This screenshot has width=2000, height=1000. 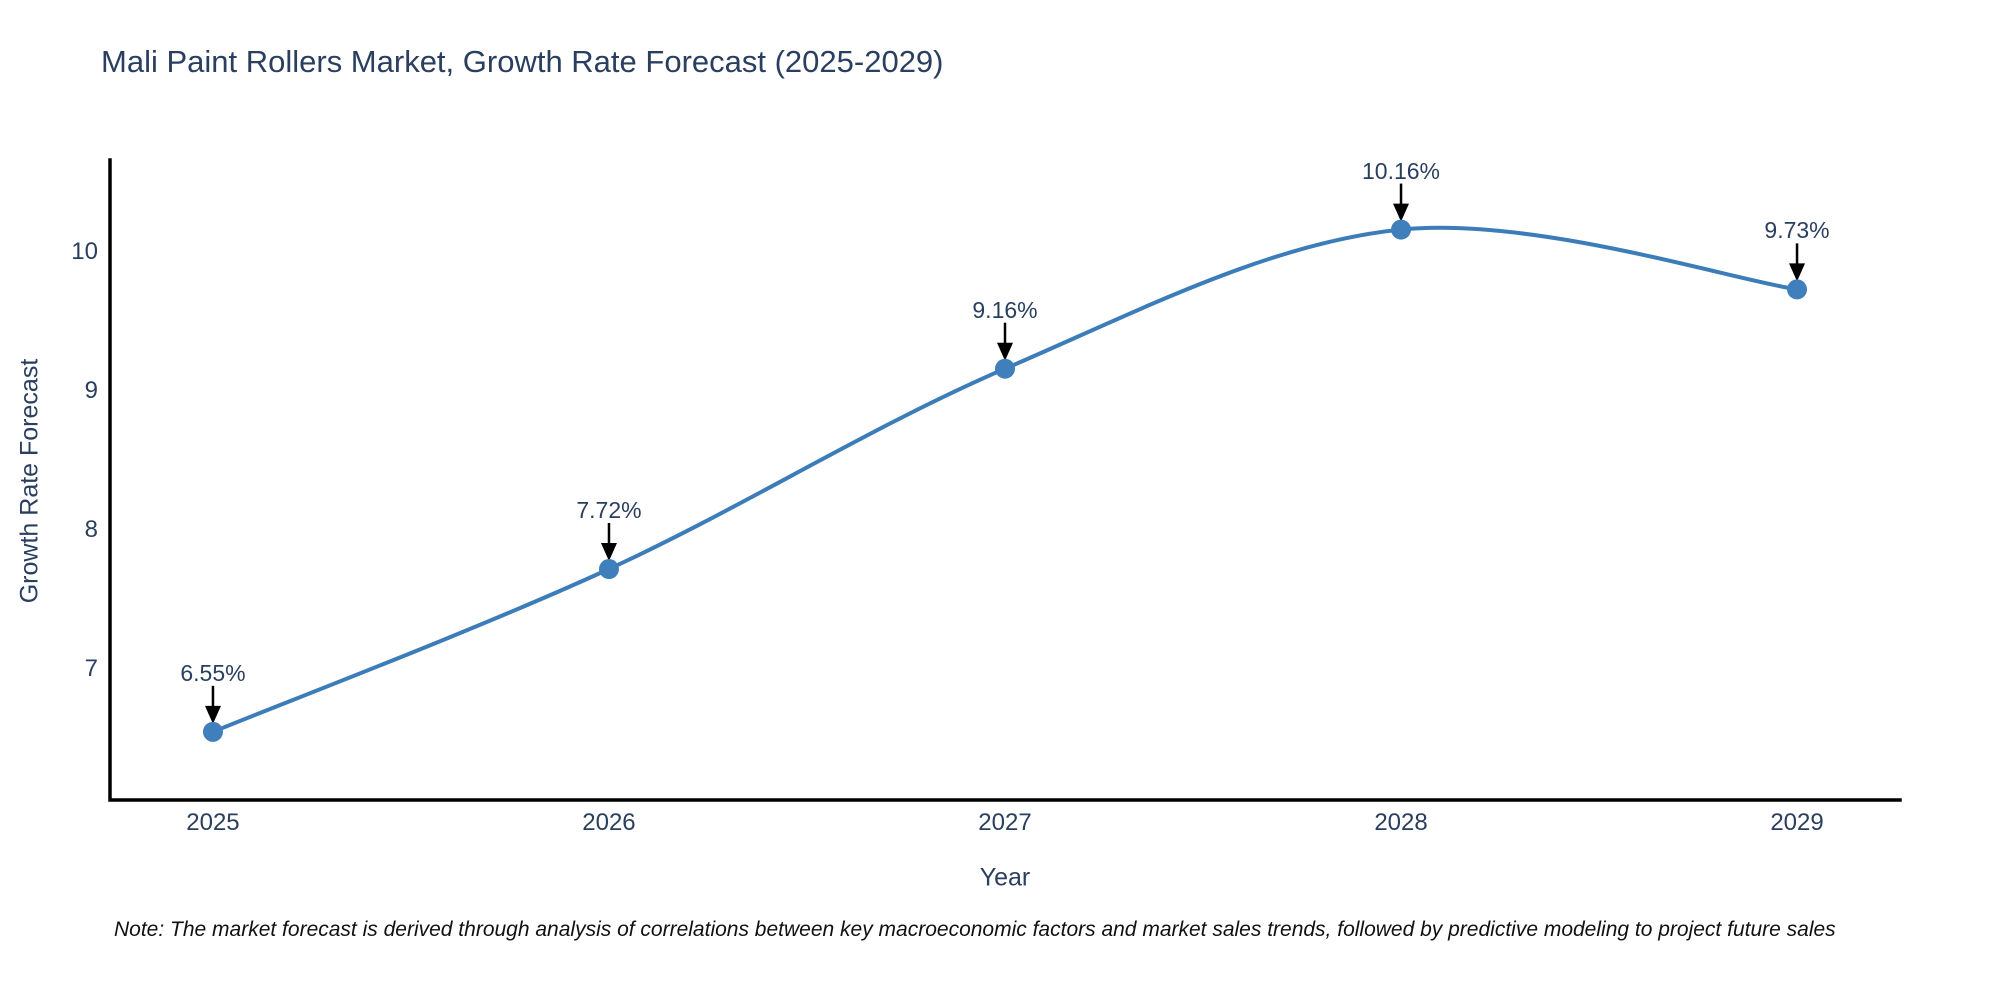 What do you see at coordinates (29, 481) in the screenshot?
I see `y-axis-title: Growth Rate Forecast` at bounding box center [29, 481].